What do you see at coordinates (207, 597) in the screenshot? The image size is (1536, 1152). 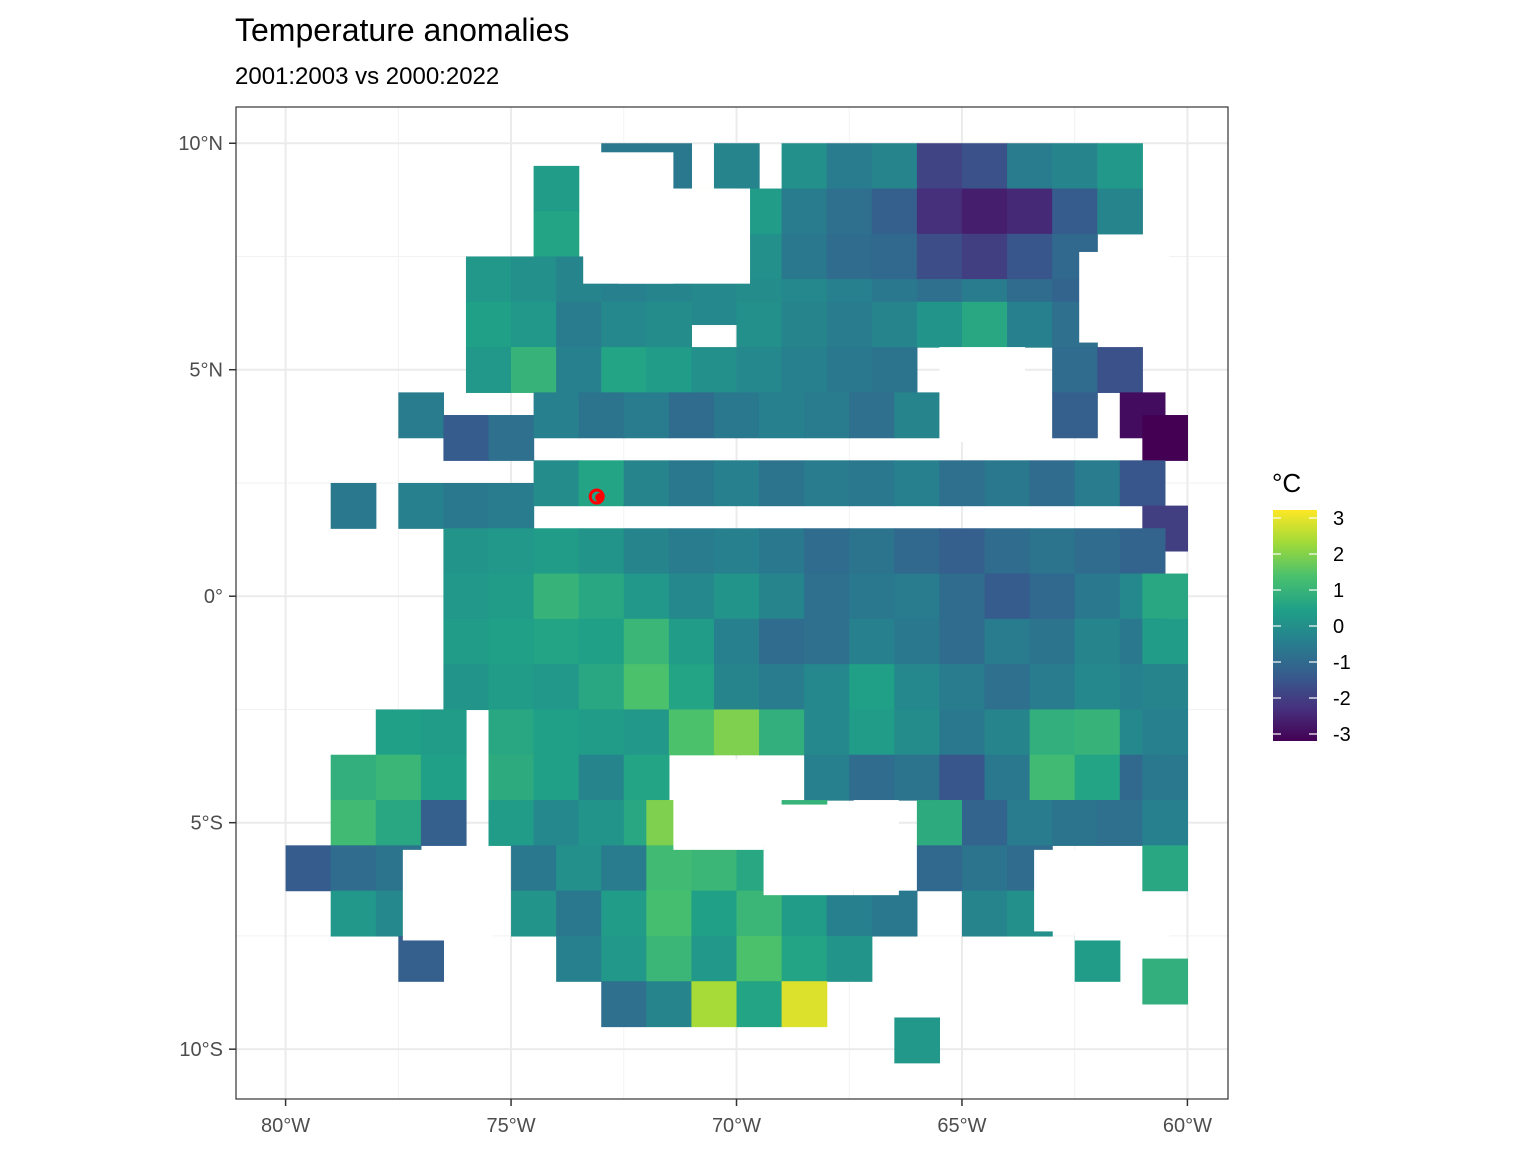 I see `y-axis: 10°N 5°N 0° 5°S 10°S` at bounding box center [207, 597].